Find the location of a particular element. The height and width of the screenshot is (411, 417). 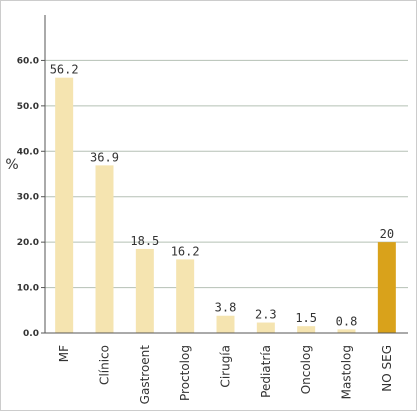

bar-proctolog is located at coordinates (185, 296).